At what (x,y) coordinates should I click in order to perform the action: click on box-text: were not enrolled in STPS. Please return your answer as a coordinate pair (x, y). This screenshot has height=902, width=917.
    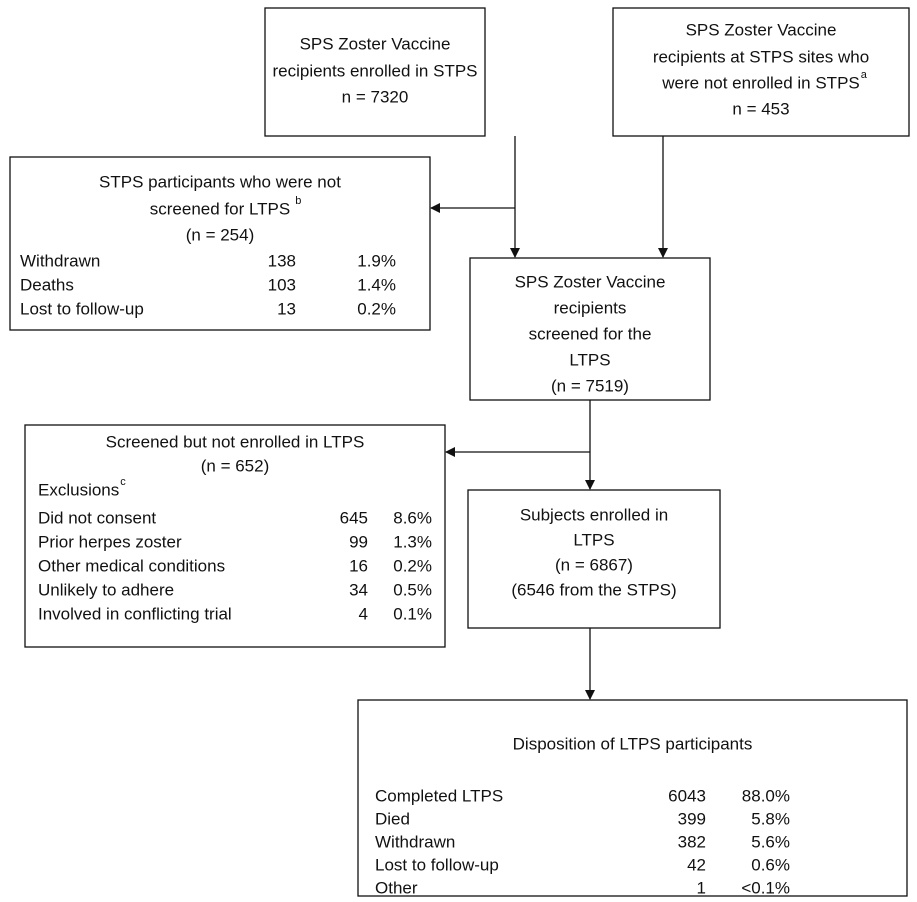
    Looking at the image, I should click on (760, 82).